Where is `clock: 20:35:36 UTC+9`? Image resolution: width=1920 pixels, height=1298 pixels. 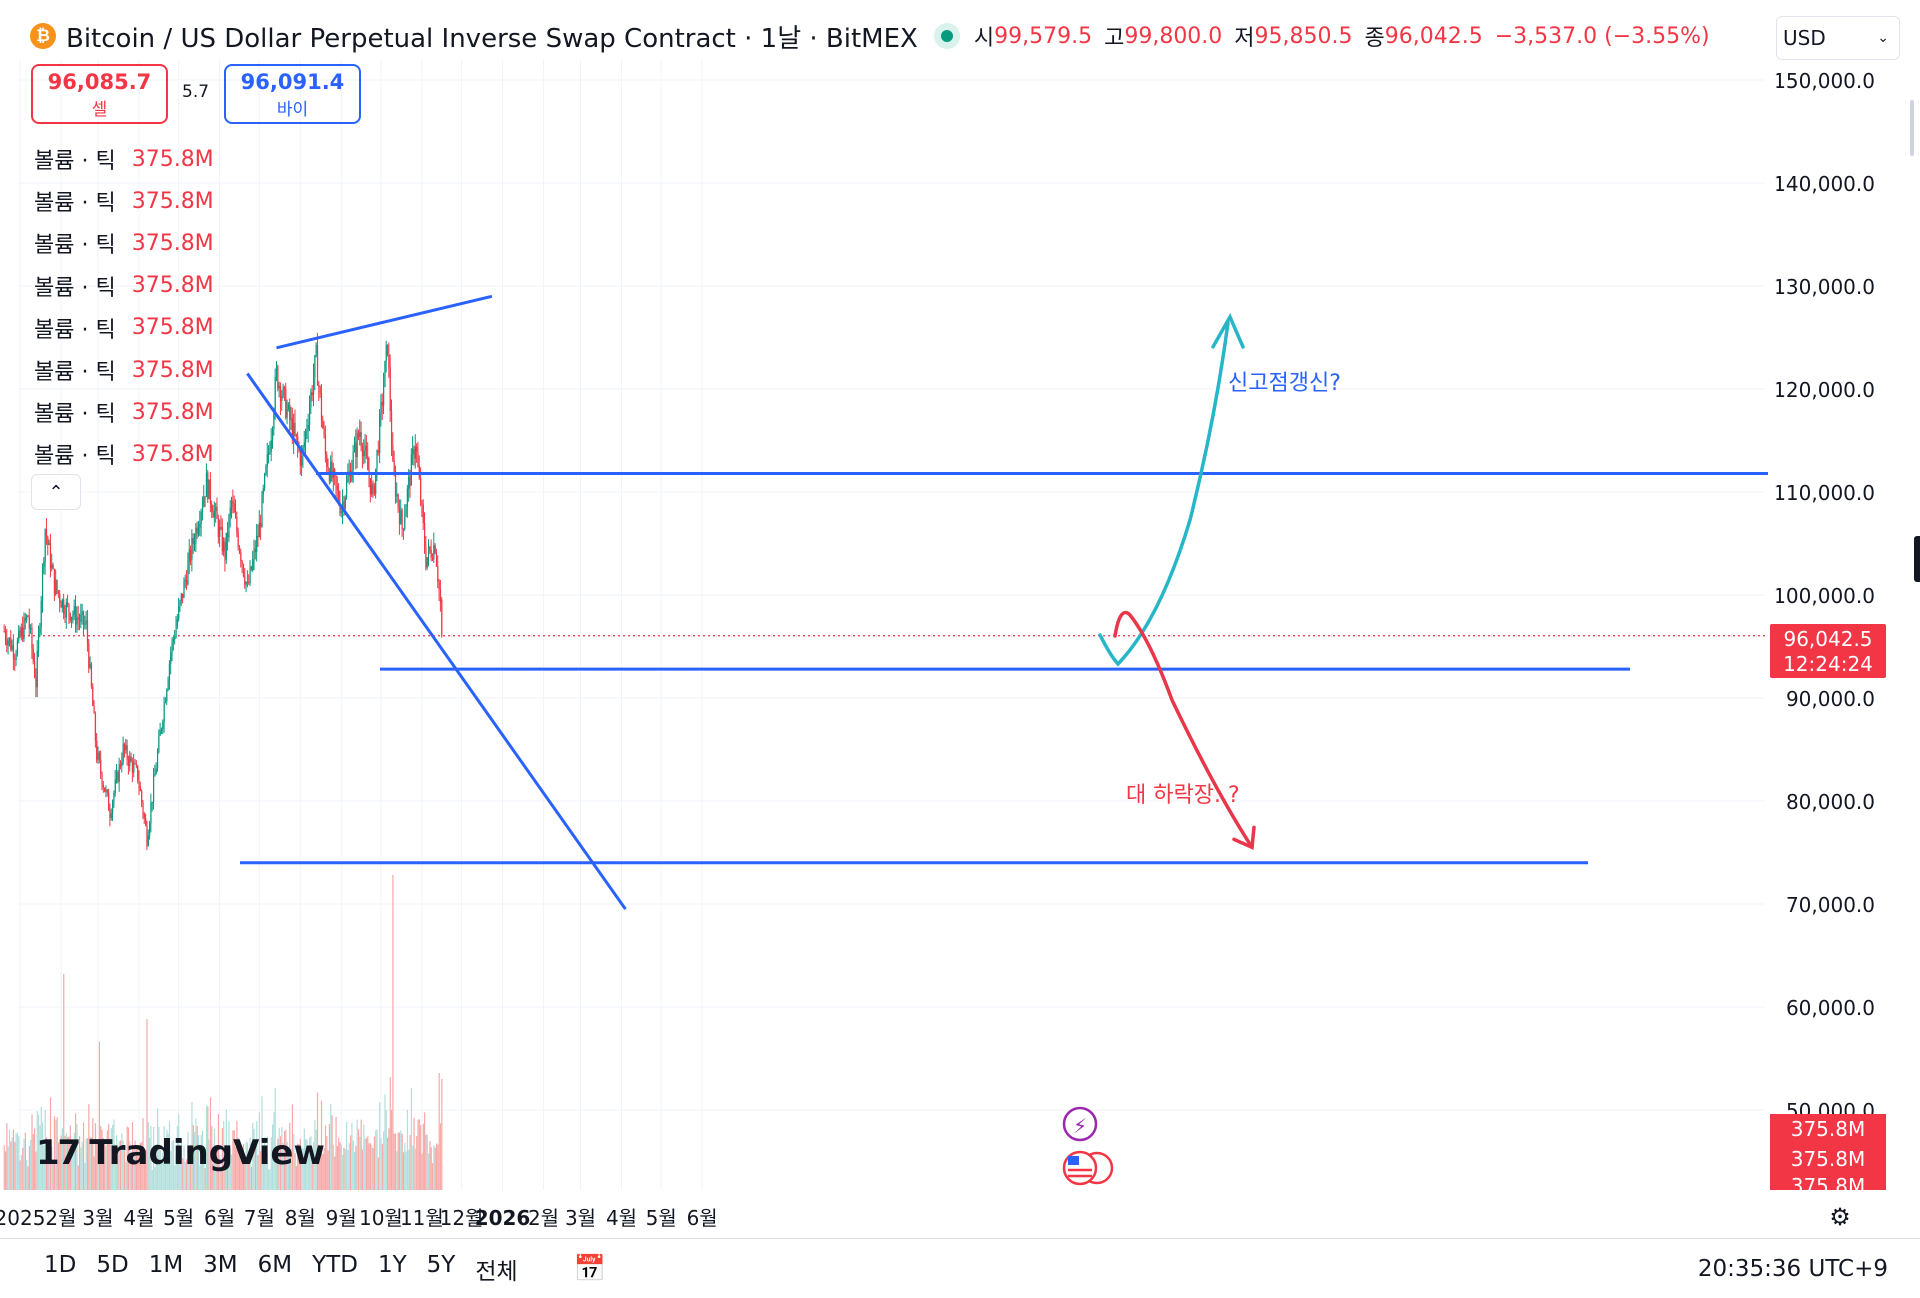 clock: 20:35:36 UTC+9 is located at coordinates (1792, 1268).